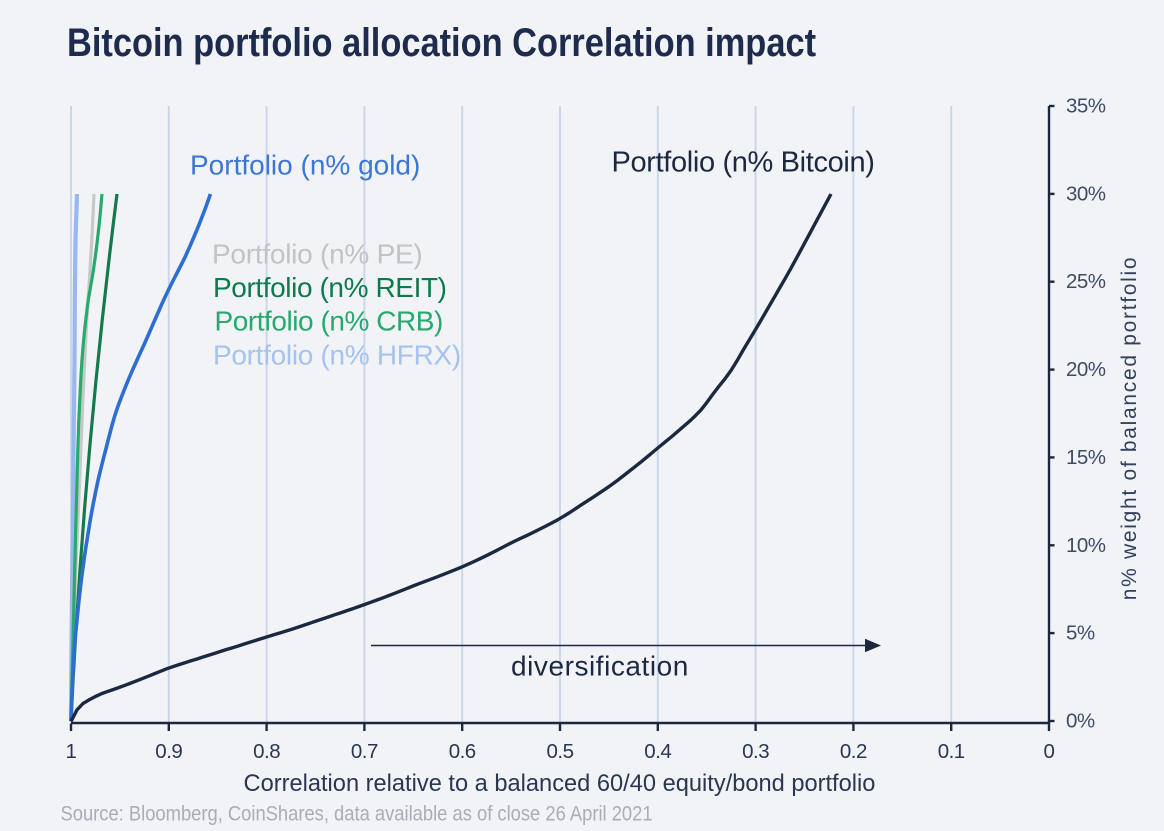 The height and width of the screenshot is (831, 1164). What do you see at coordinates (657, 751) in the screenshot?
I see `svg-text: 0.4` at bounding box center [657, 751].